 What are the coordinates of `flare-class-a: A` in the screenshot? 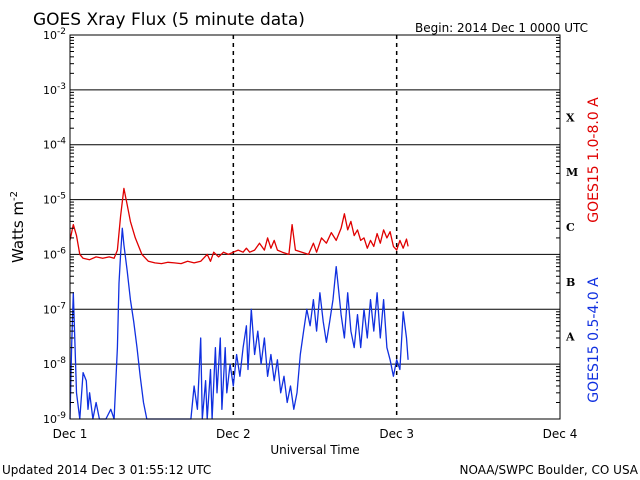 It's located at (570, 337).